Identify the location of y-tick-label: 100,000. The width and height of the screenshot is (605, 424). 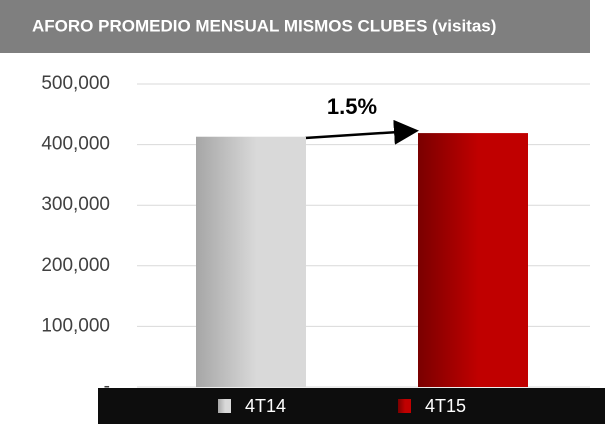
(75, 325).